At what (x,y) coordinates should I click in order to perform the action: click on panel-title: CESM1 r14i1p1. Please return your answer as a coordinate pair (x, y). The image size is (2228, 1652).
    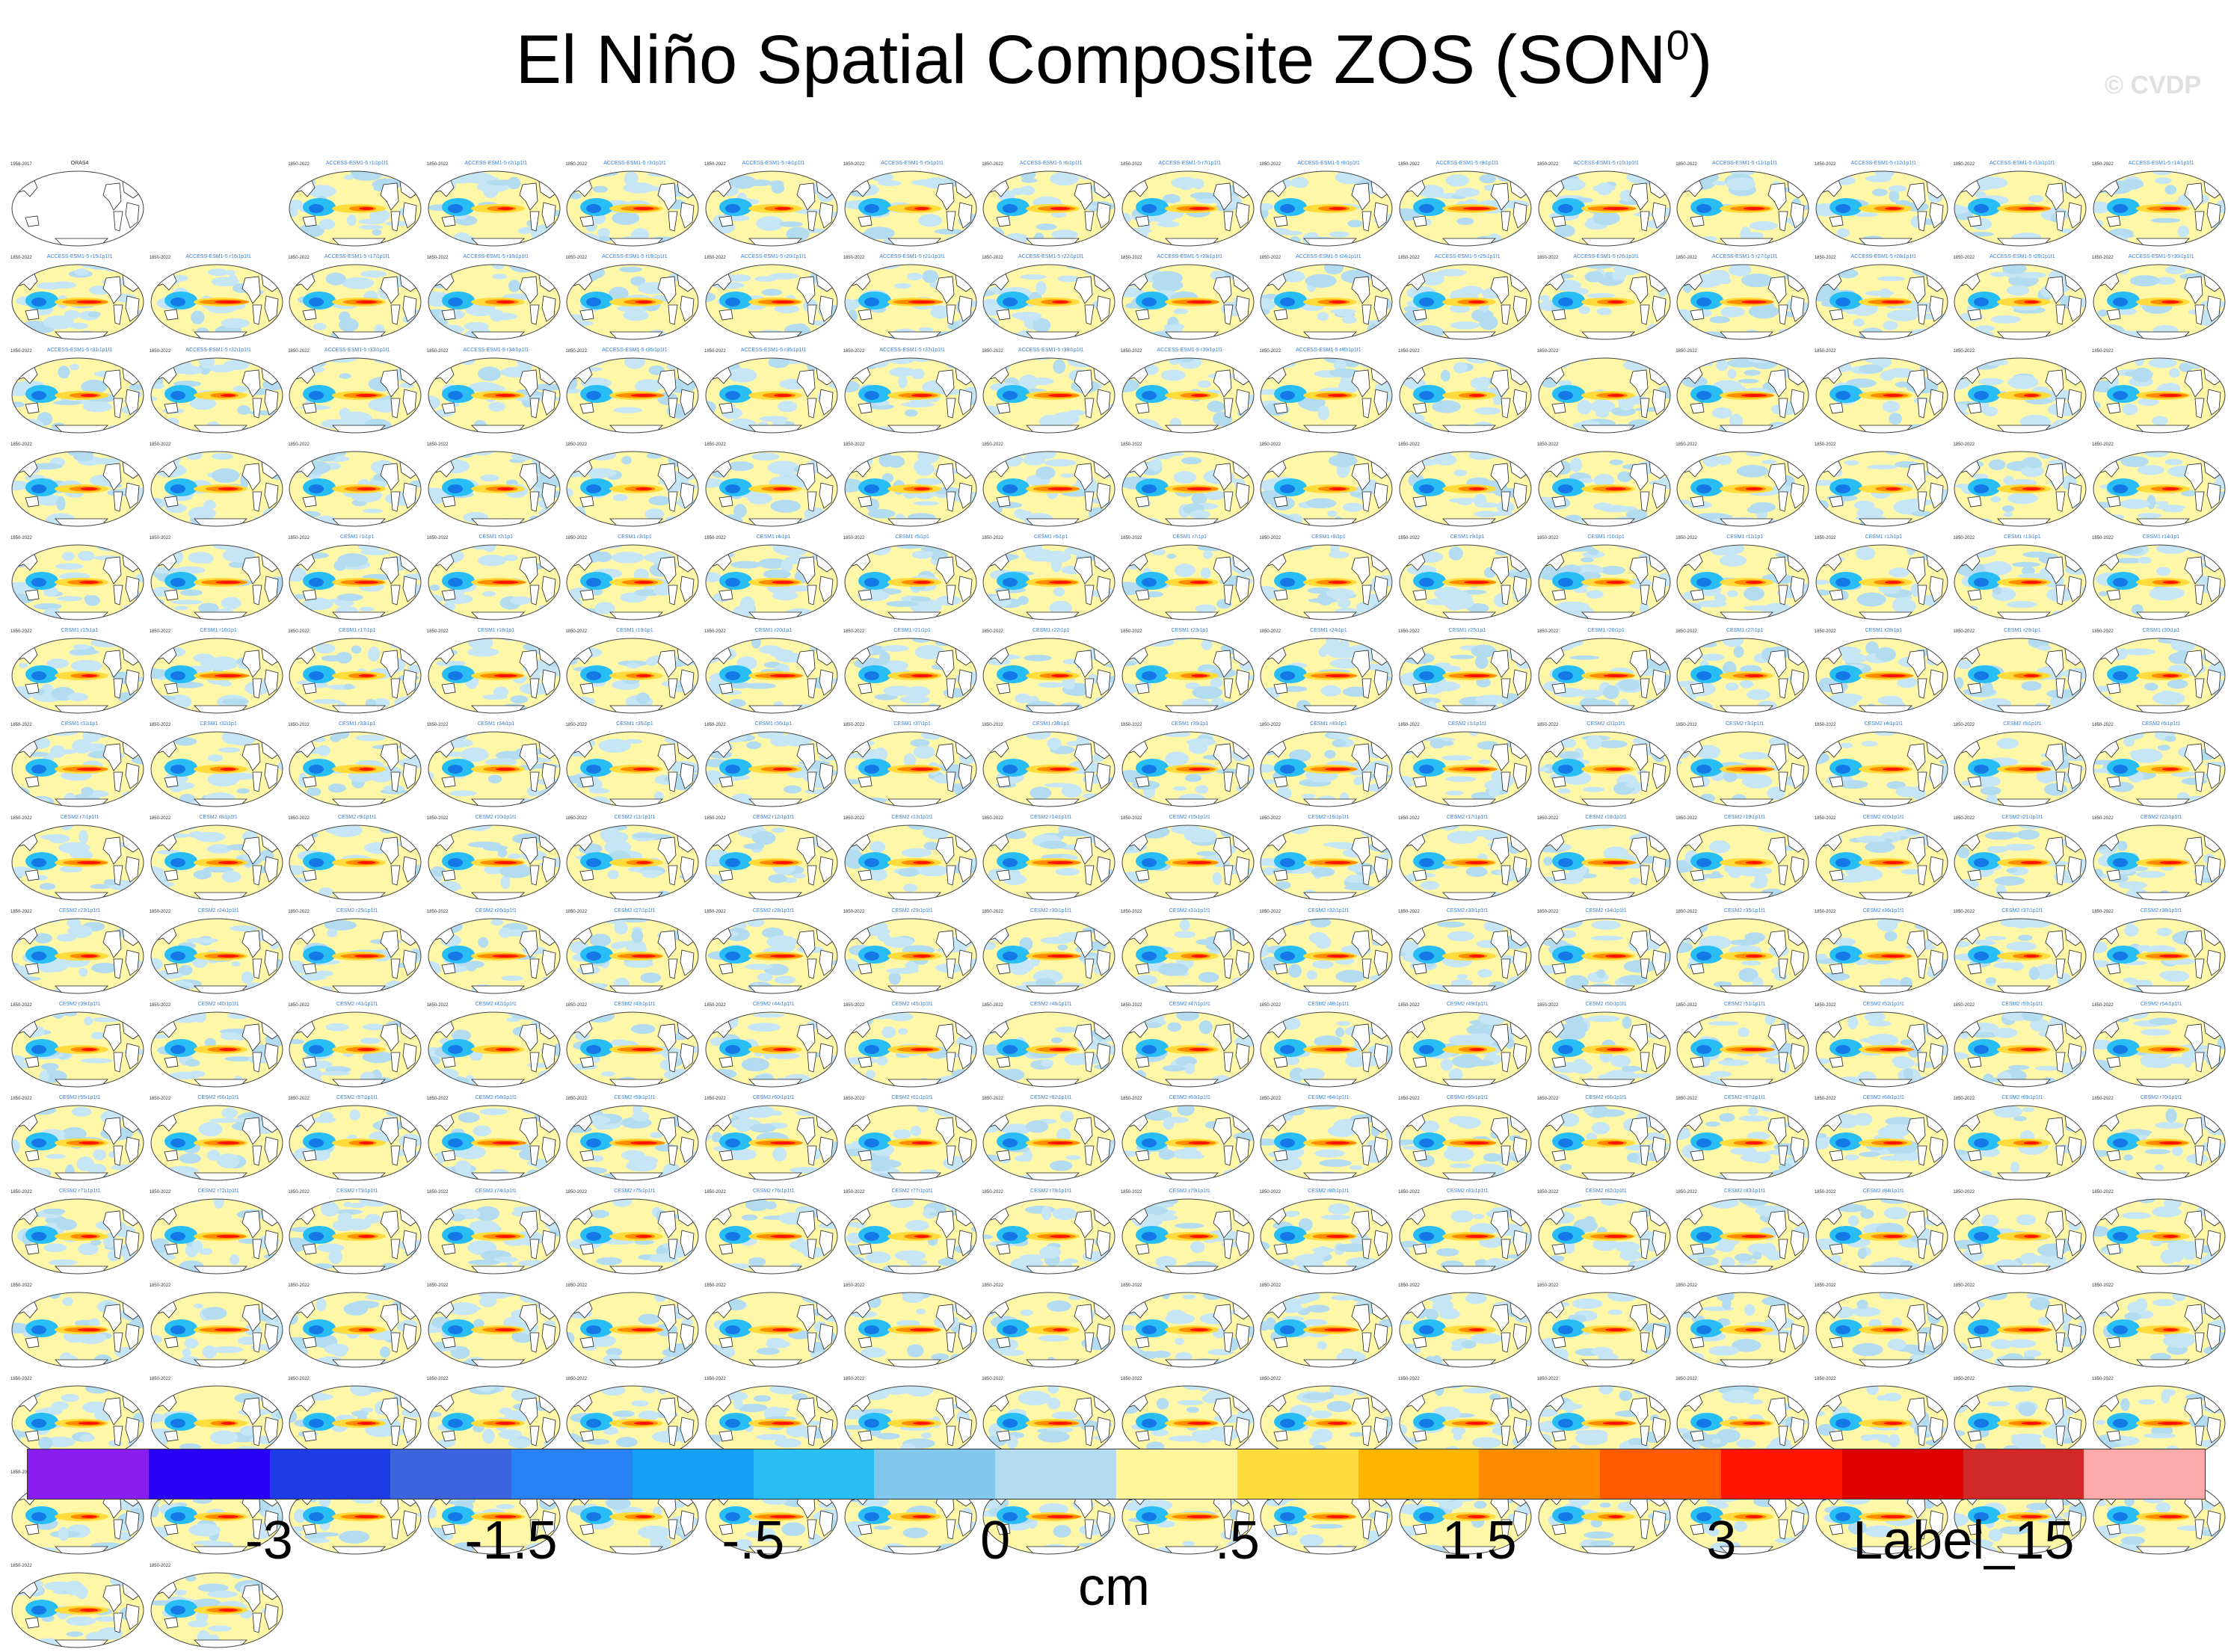
    Looking at the image, I should click on (2160, 537).